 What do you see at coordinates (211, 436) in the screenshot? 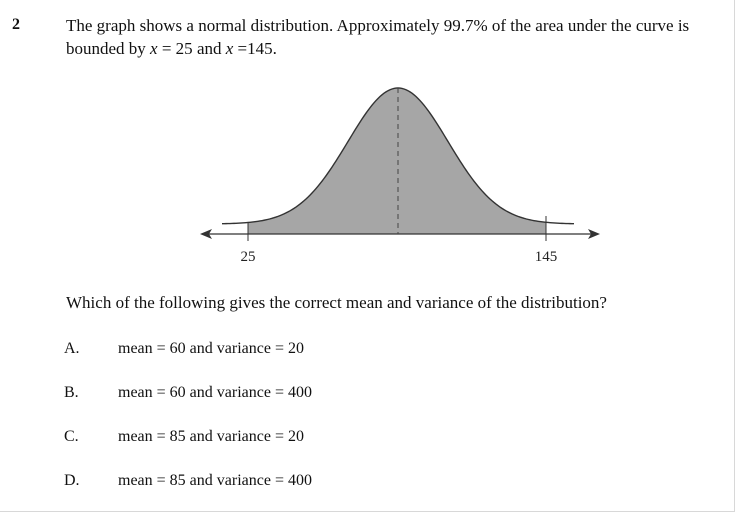
I see `option-c-text: mean = 85 and variance = 20` at bounding box center [211, 436].